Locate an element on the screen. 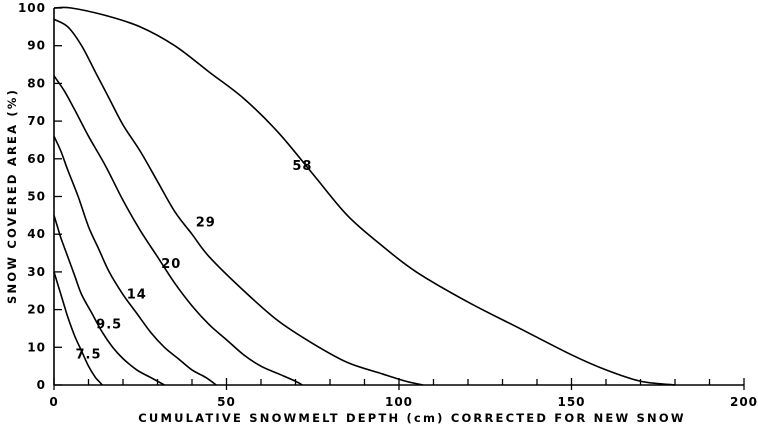 The width and height of the screenshot is (758, 433). y-tick-label: 20 is located at coordinates (36, 310).